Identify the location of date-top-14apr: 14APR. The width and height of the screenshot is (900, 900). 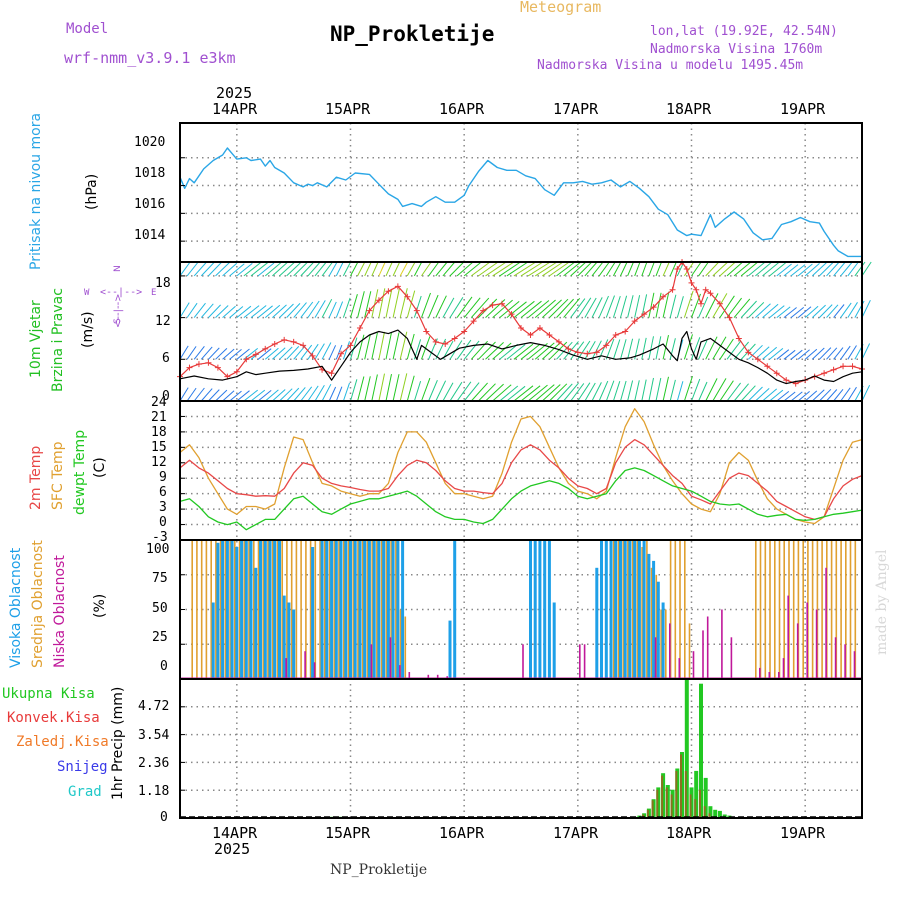
(235, 109).